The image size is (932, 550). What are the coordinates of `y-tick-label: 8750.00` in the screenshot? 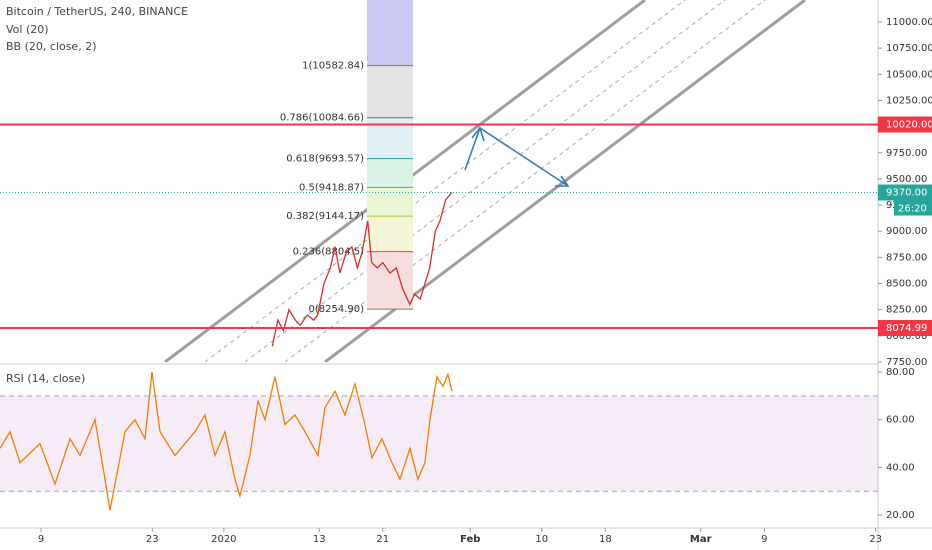 It's located at (906, 257).